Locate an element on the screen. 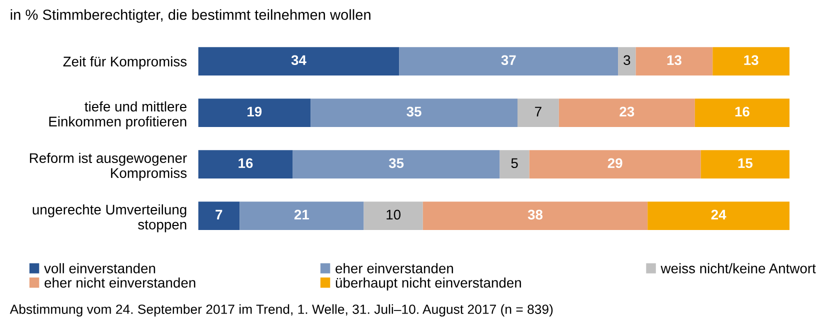 This screenshot has width=819, height=320. data-label: 29 is located at coordinates (615, 163).